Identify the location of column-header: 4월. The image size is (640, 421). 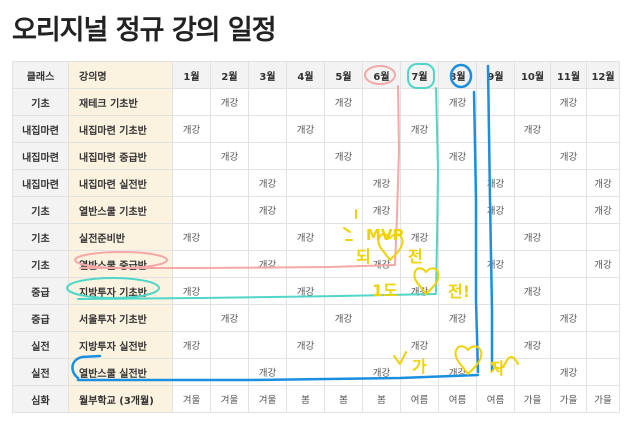
(305, 75).